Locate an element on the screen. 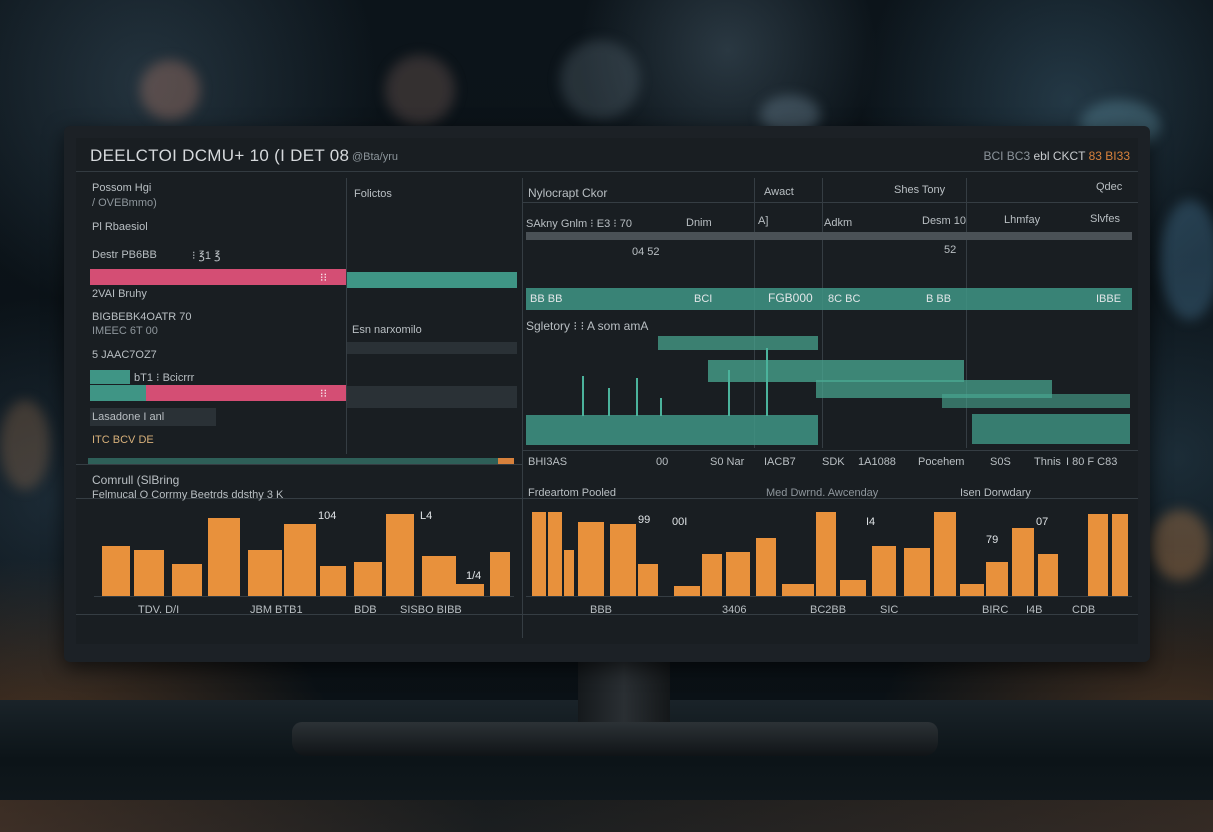 The width and height of the screenshot is (1213, 832). footer-label: SIC is located at coordinates (889, 610).